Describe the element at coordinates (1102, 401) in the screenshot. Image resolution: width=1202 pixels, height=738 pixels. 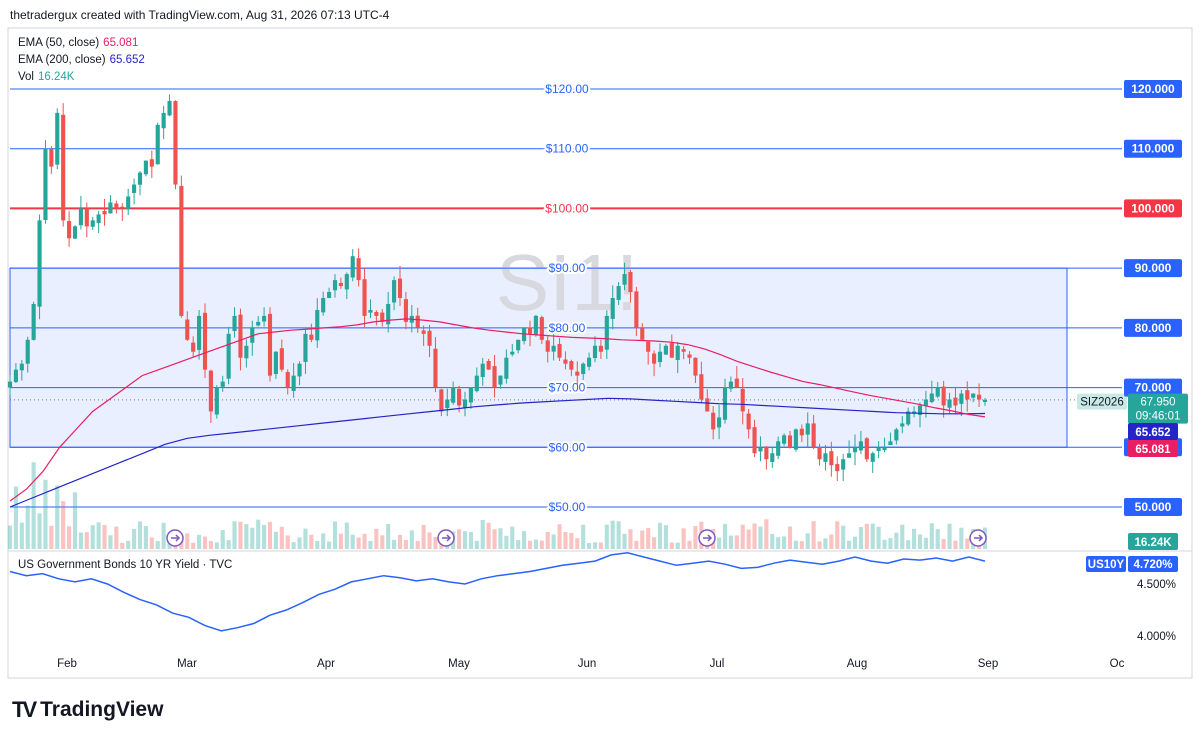
I see `symbol-badge-bg` at that location.